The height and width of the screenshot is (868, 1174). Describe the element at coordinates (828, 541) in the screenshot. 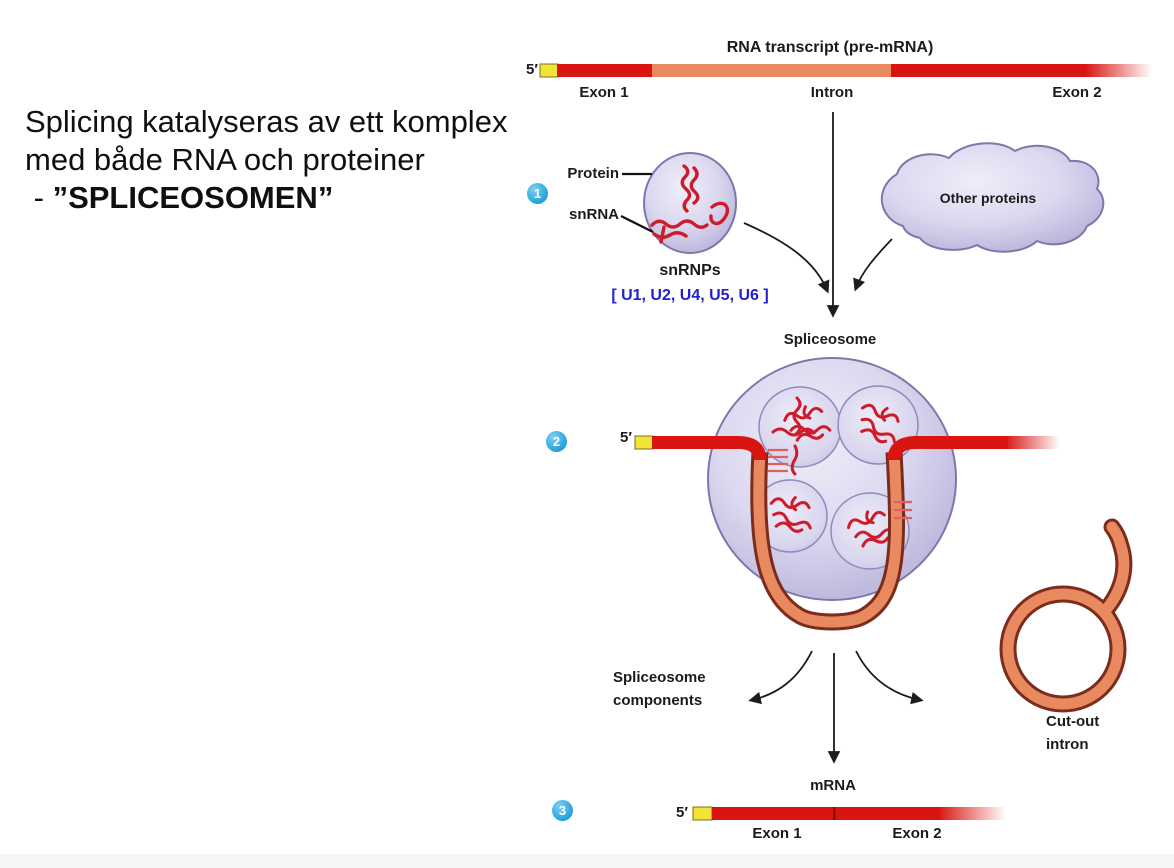

I see `intron-loop` at that location.